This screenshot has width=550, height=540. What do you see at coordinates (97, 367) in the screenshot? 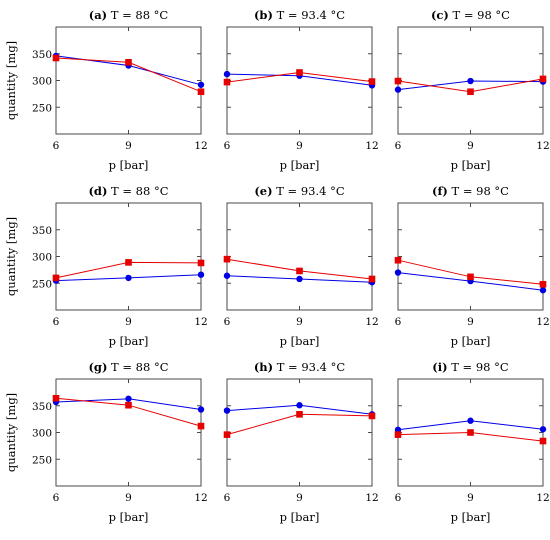
I see `panel-tag: (g)` at bounding box center [97, 367].